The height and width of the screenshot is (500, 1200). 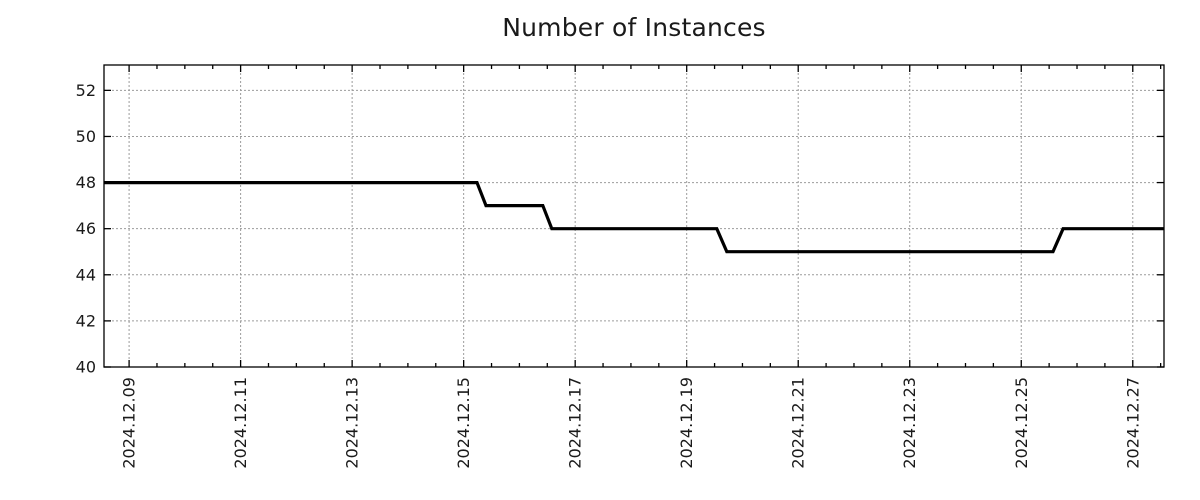 What do you see at coordinates (909, 423) in the screenshot?
I see `x-tick-label: 2024.12.23` at bounding box center [909, 423].